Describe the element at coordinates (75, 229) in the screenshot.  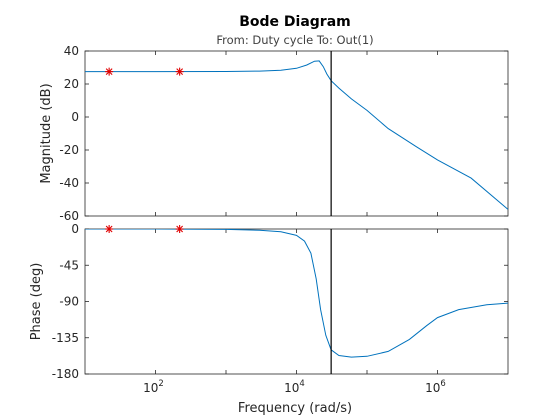
I see `phase-y-tick-label: 0` at that location.